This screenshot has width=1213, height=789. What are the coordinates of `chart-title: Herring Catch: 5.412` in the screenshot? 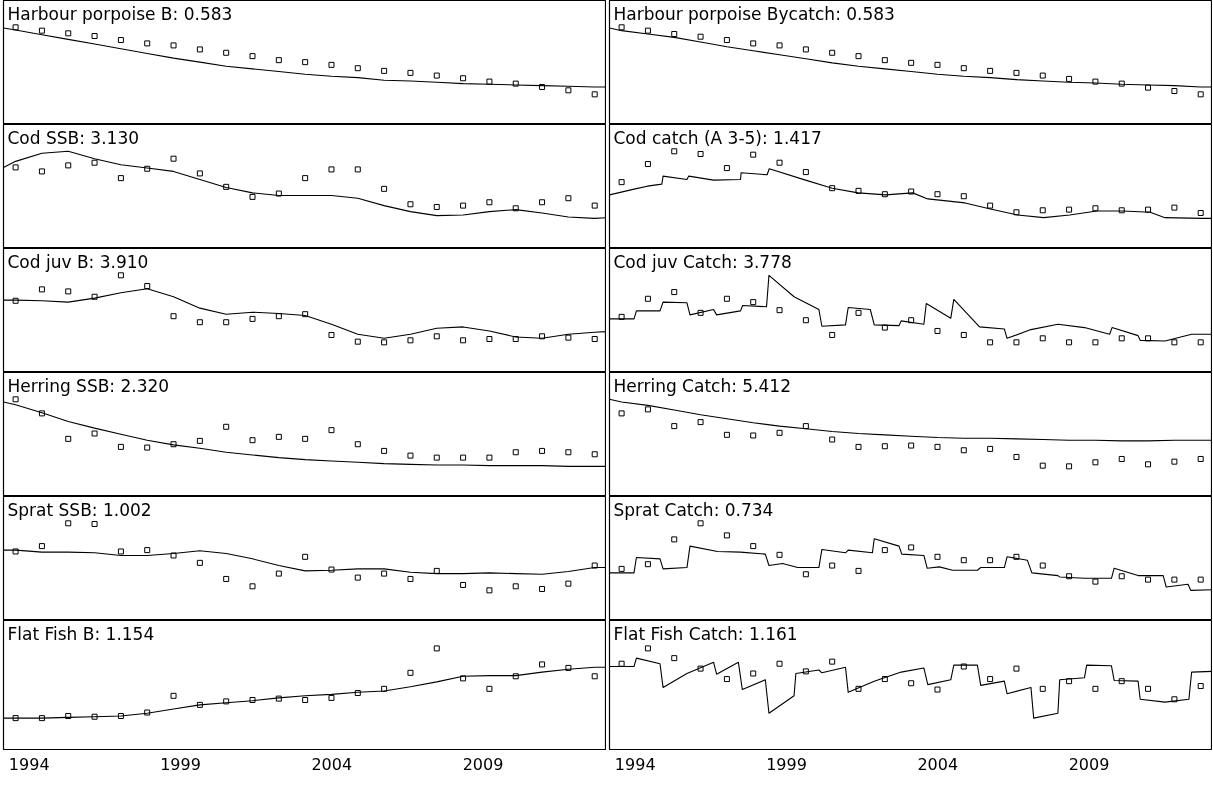 It's located at (702, 385).